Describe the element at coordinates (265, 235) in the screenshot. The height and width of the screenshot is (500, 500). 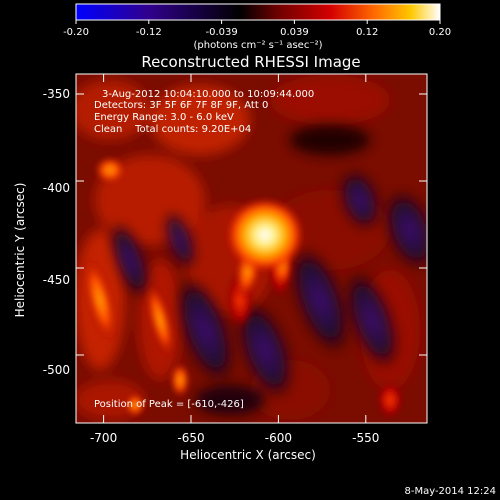
I see `flare-peak` at that location.